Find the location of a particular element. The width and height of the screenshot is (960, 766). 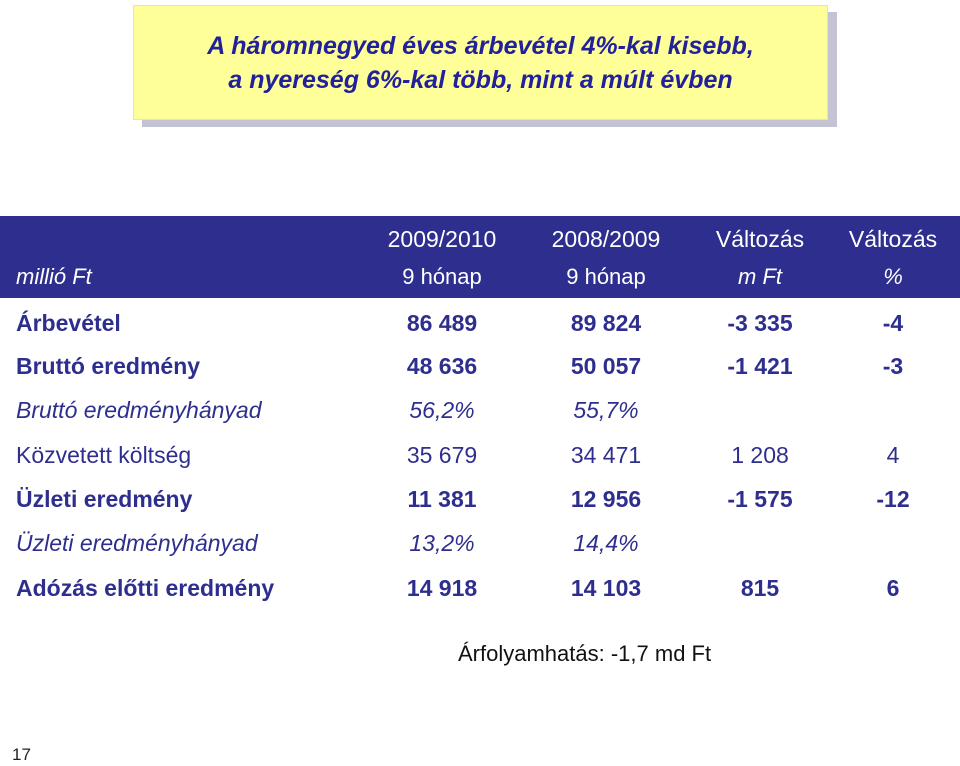

page-number: 17 is located at coordinates (21, 754).